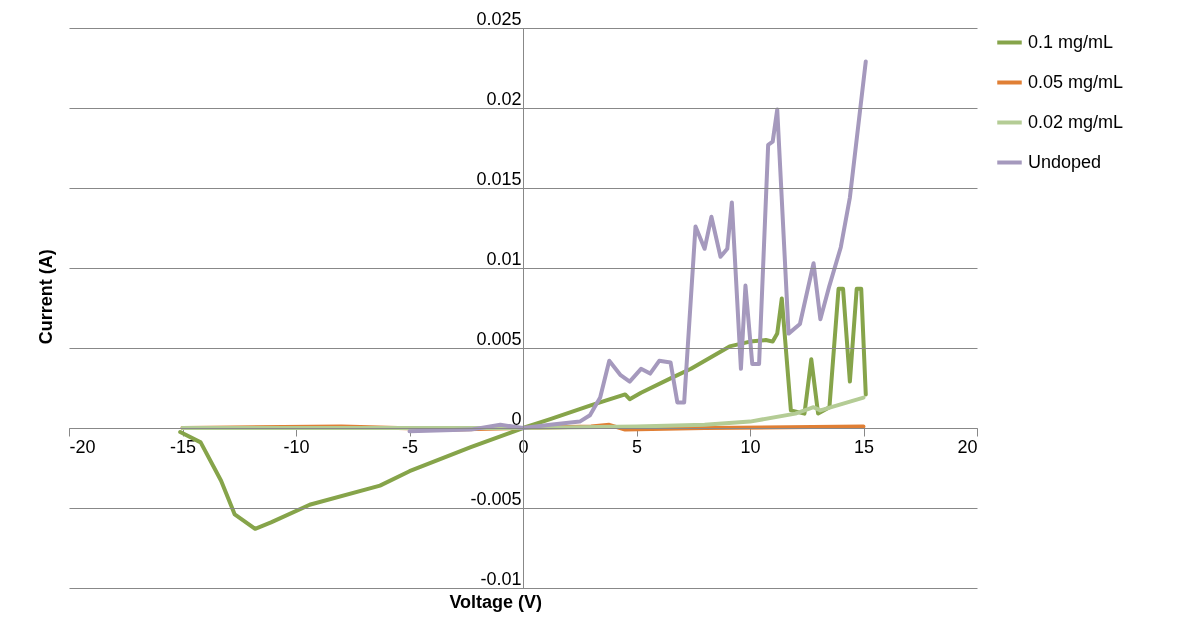 Image resolution: width=1201 pixels, height=635 pixels. I want to click on y-axis-title: Current (A), so click(46, 297).